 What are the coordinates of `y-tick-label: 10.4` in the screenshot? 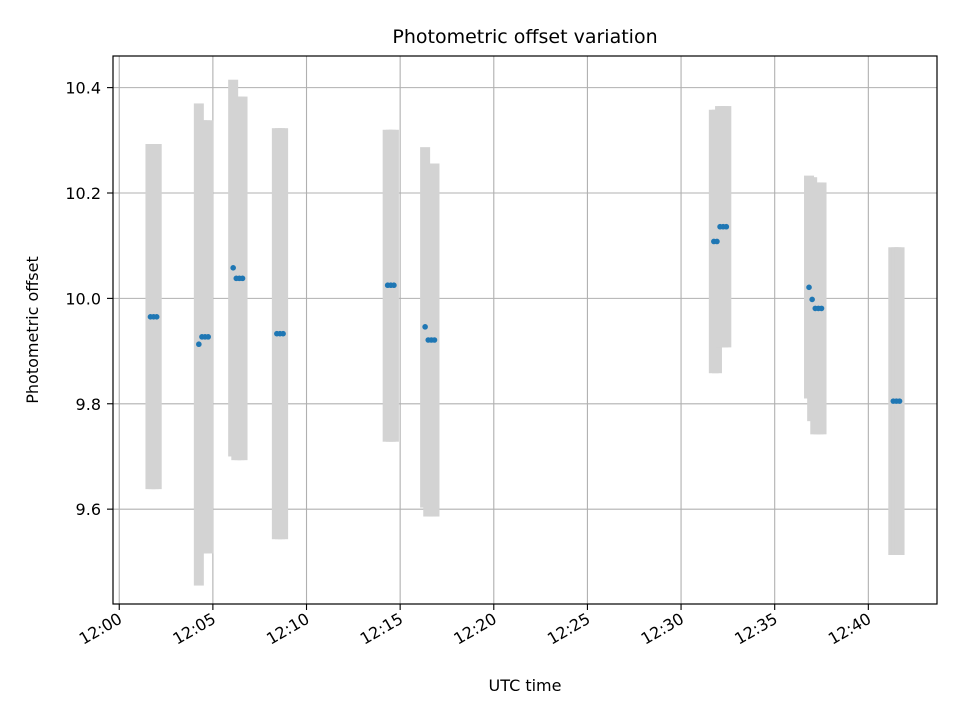 It's located at (83, 88).